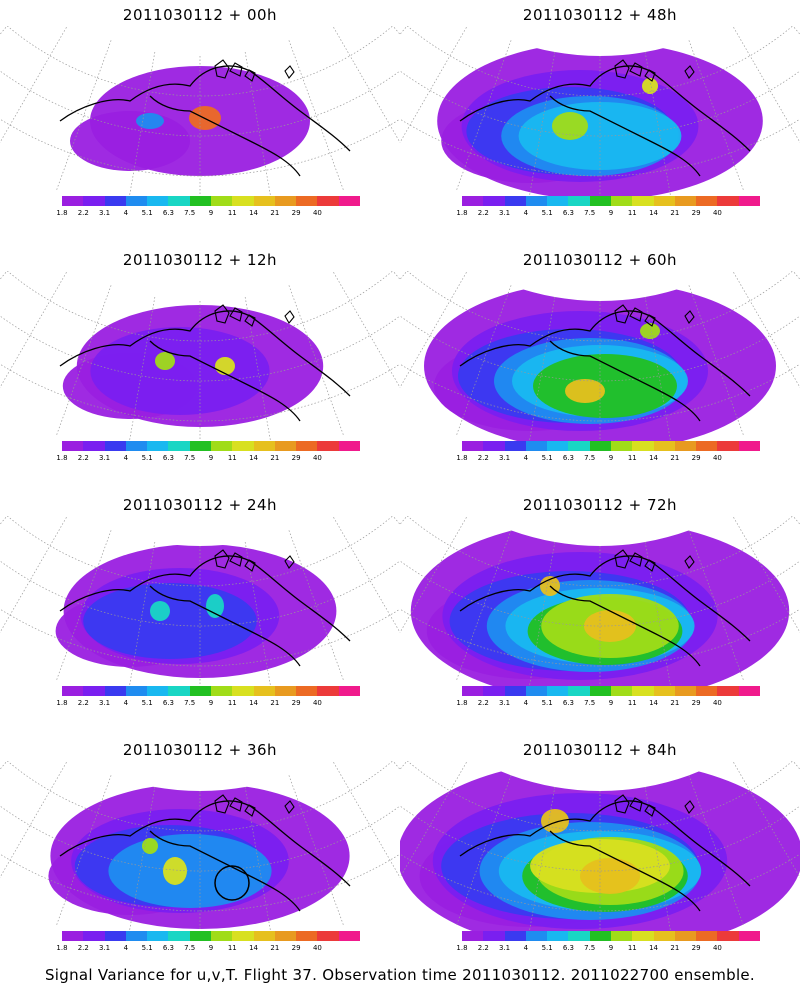 This screenshot has height=1000, width=800. What do you see at coordinates (600, 750) in the screenshot?
I see `panel-title: 2011030112 + 84h` at bounding box center [600, 750].